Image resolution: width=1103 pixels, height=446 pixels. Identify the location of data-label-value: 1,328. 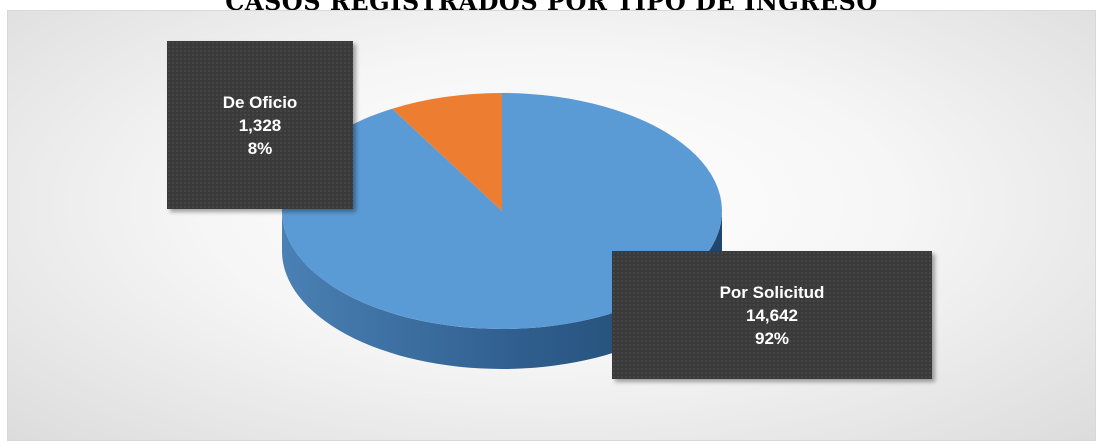
(260, 125).